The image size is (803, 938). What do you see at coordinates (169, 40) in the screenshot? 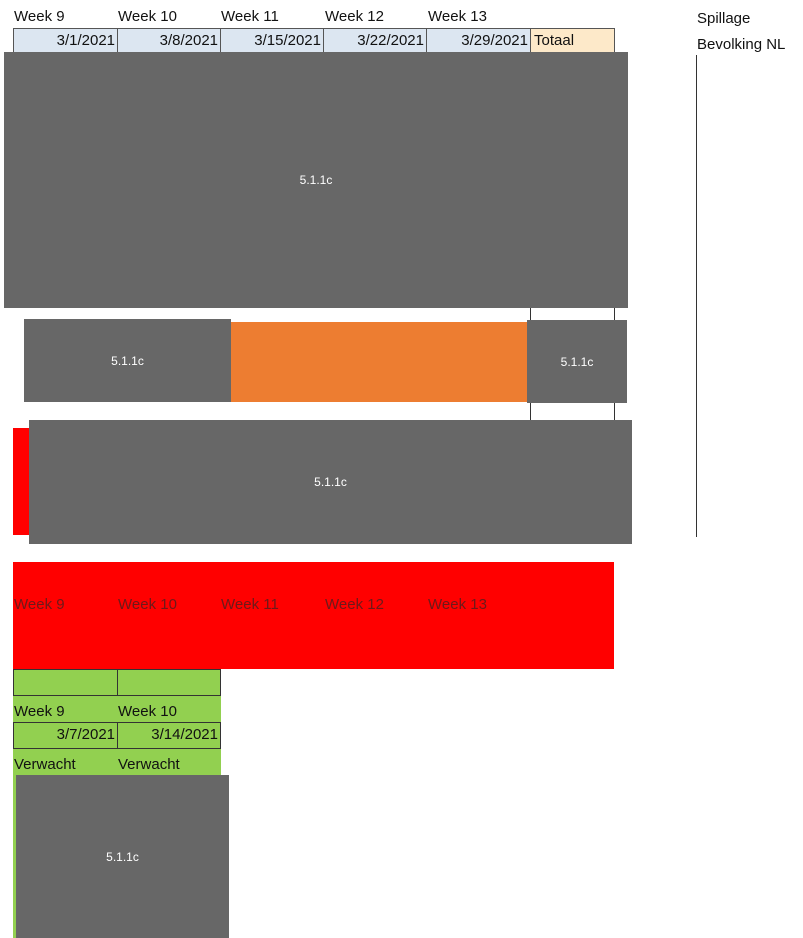
I see `date-cell-2: 3/8/2021` at bounding box center [169, 40].